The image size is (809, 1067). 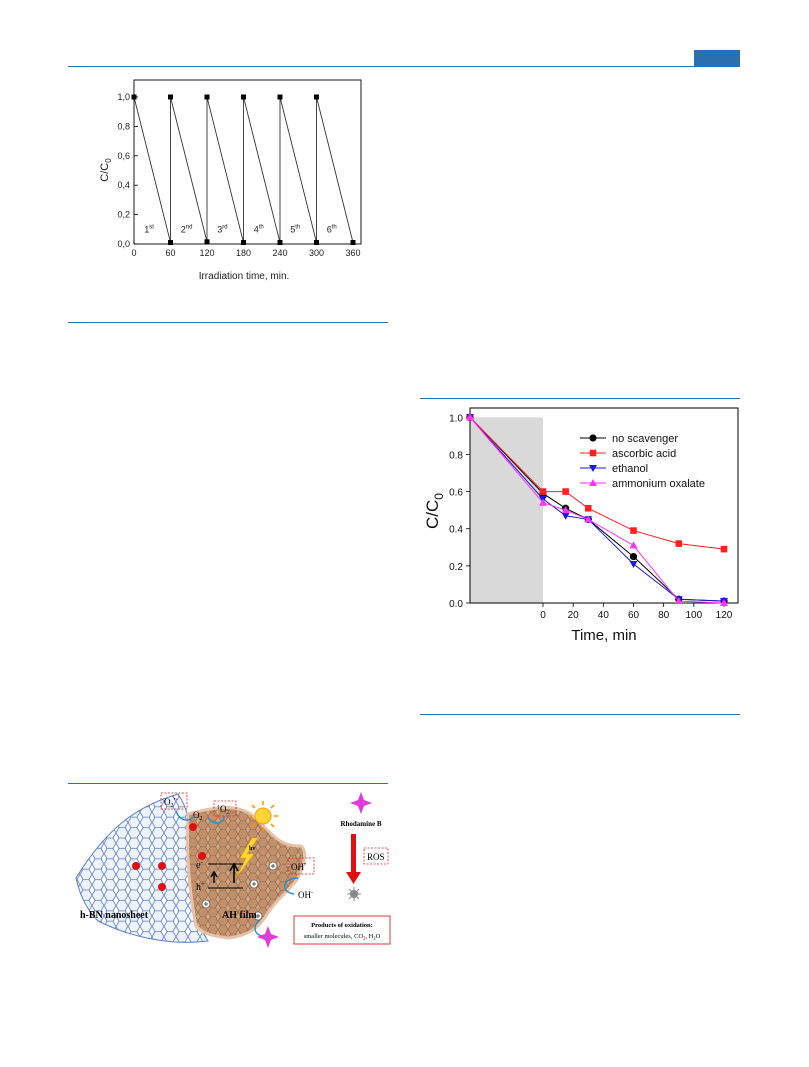 I want to click on svg-text: Products of oxidation:, so click(x=342, y=925).